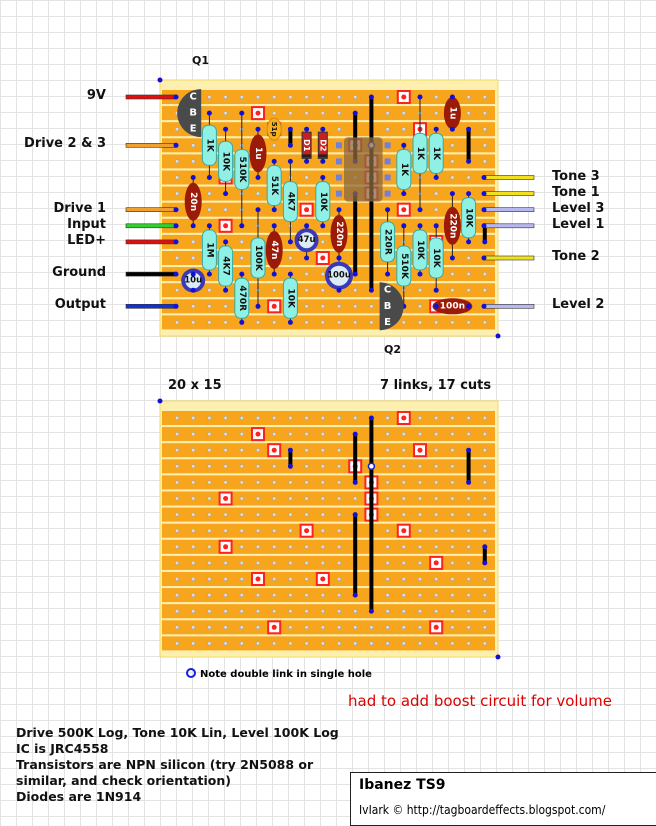 This screenshot has height=826, width=656. I want to click on note-line: similar, and check orientation), so click(123, 780).